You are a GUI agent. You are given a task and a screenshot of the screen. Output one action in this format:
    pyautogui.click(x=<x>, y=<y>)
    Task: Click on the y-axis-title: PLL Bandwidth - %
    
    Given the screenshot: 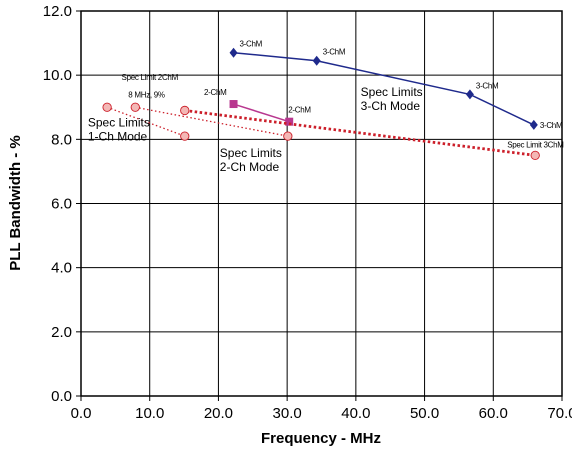 What is the action you would take?
    pyautogui.click(x=15, y=203)
    